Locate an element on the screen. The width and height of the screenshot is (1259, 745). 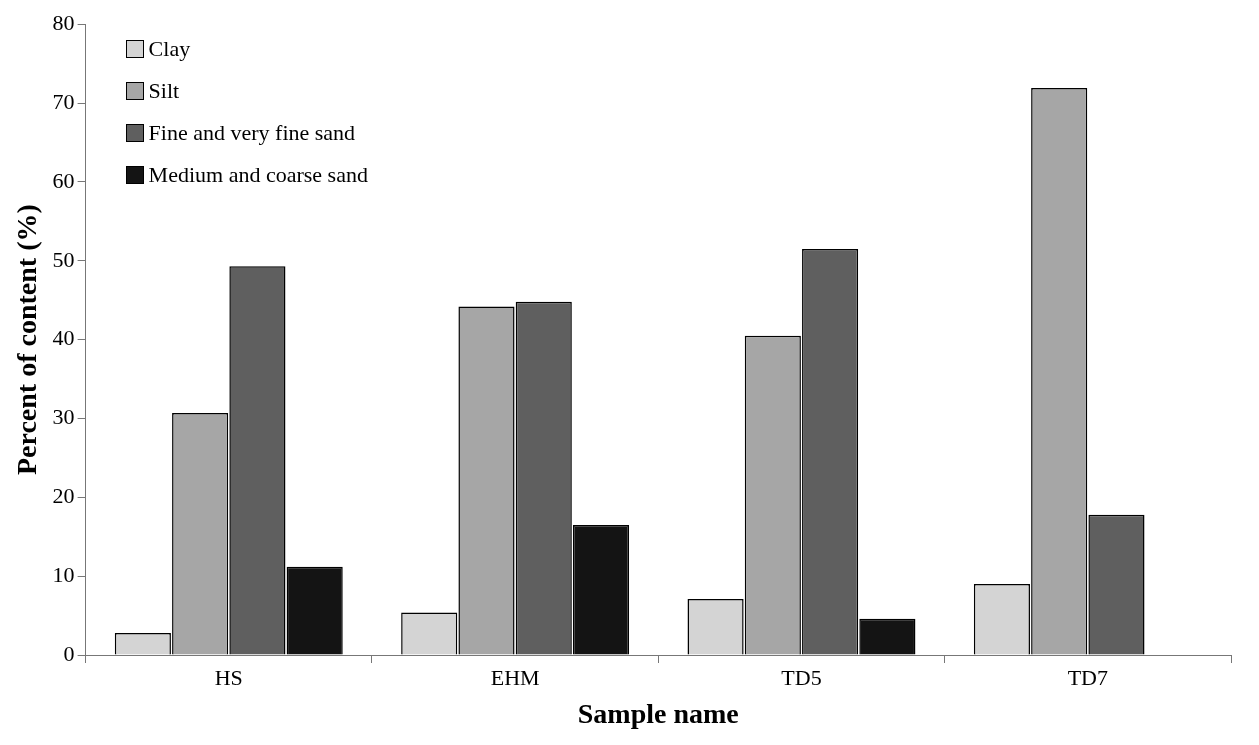
legend-label: Clay is located at coordinates (169, 49).